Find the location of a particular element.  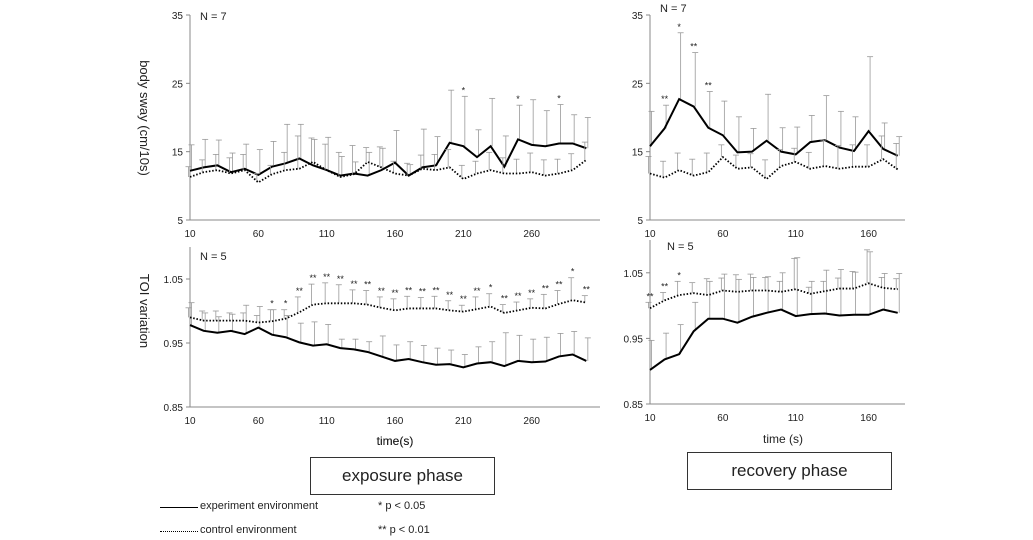

sway-exposure-x-tick-label: 60 is located at coordinates (259, 234).